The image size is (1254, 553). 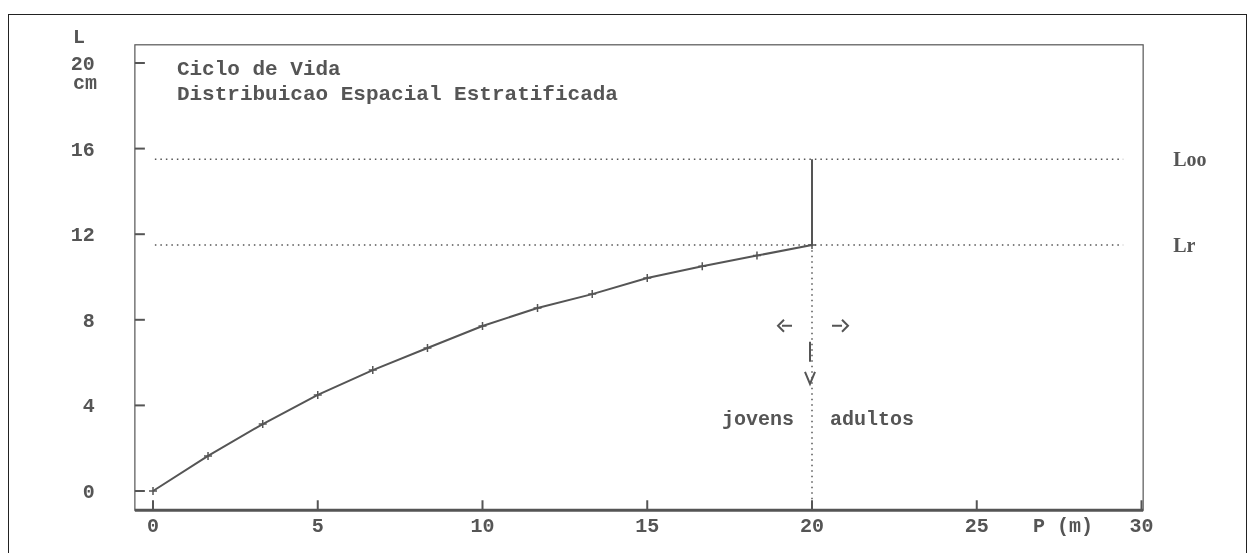 What do you see at coordinates (976, 527) in the screenshot?
I see `x-tick-label: 25` at bounding box center [976, 527].